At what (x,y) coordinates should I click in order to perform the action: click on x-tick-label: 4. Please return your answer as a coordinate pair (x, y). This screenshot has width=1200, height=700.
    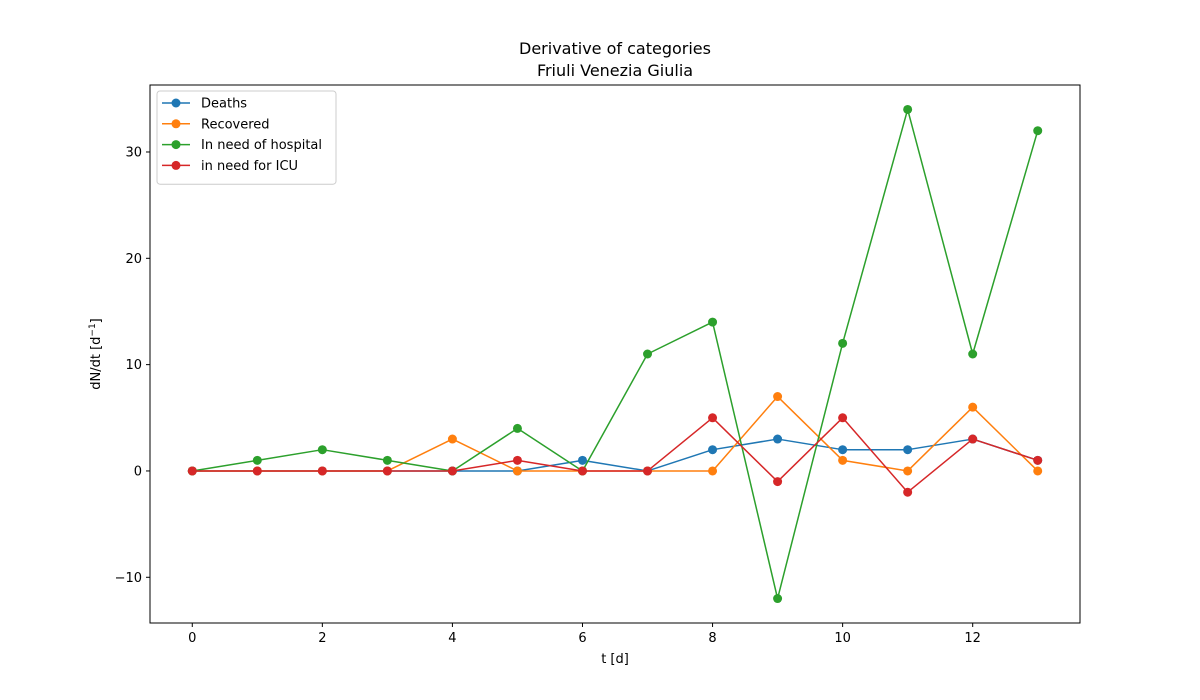
    Looking at the image, I should click on (452, 638).